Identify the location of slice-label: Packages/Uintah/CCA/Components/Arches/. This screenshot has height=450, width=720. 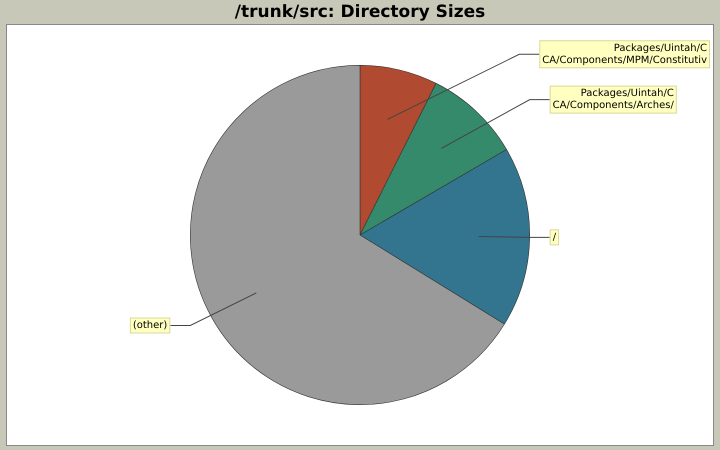
(613, 100).